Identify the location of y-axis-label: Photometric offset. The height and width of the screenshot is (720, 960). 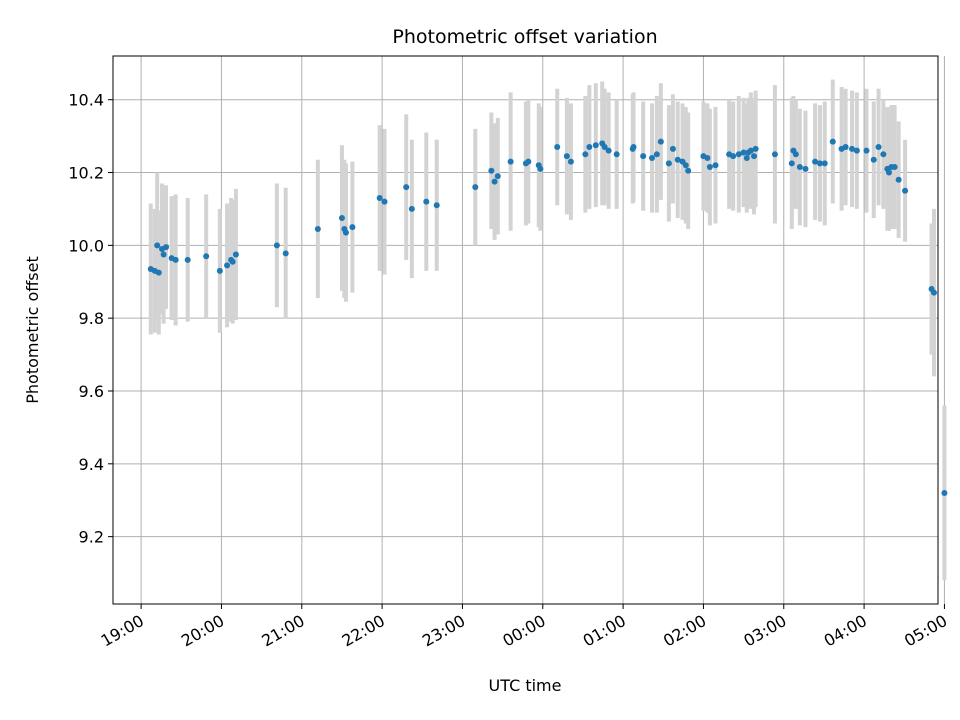
(32, 330).